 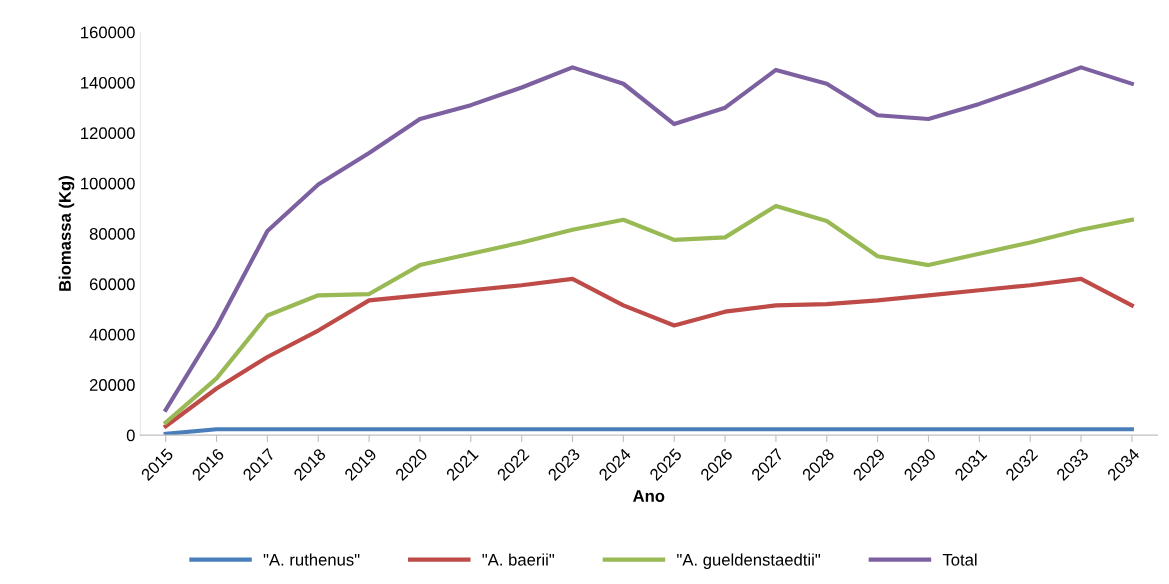 What do you see at coordinates (311, 559) in the screenshot?
I see `legend-label: "A. ruthenus"` at bounding box center [311, 559].